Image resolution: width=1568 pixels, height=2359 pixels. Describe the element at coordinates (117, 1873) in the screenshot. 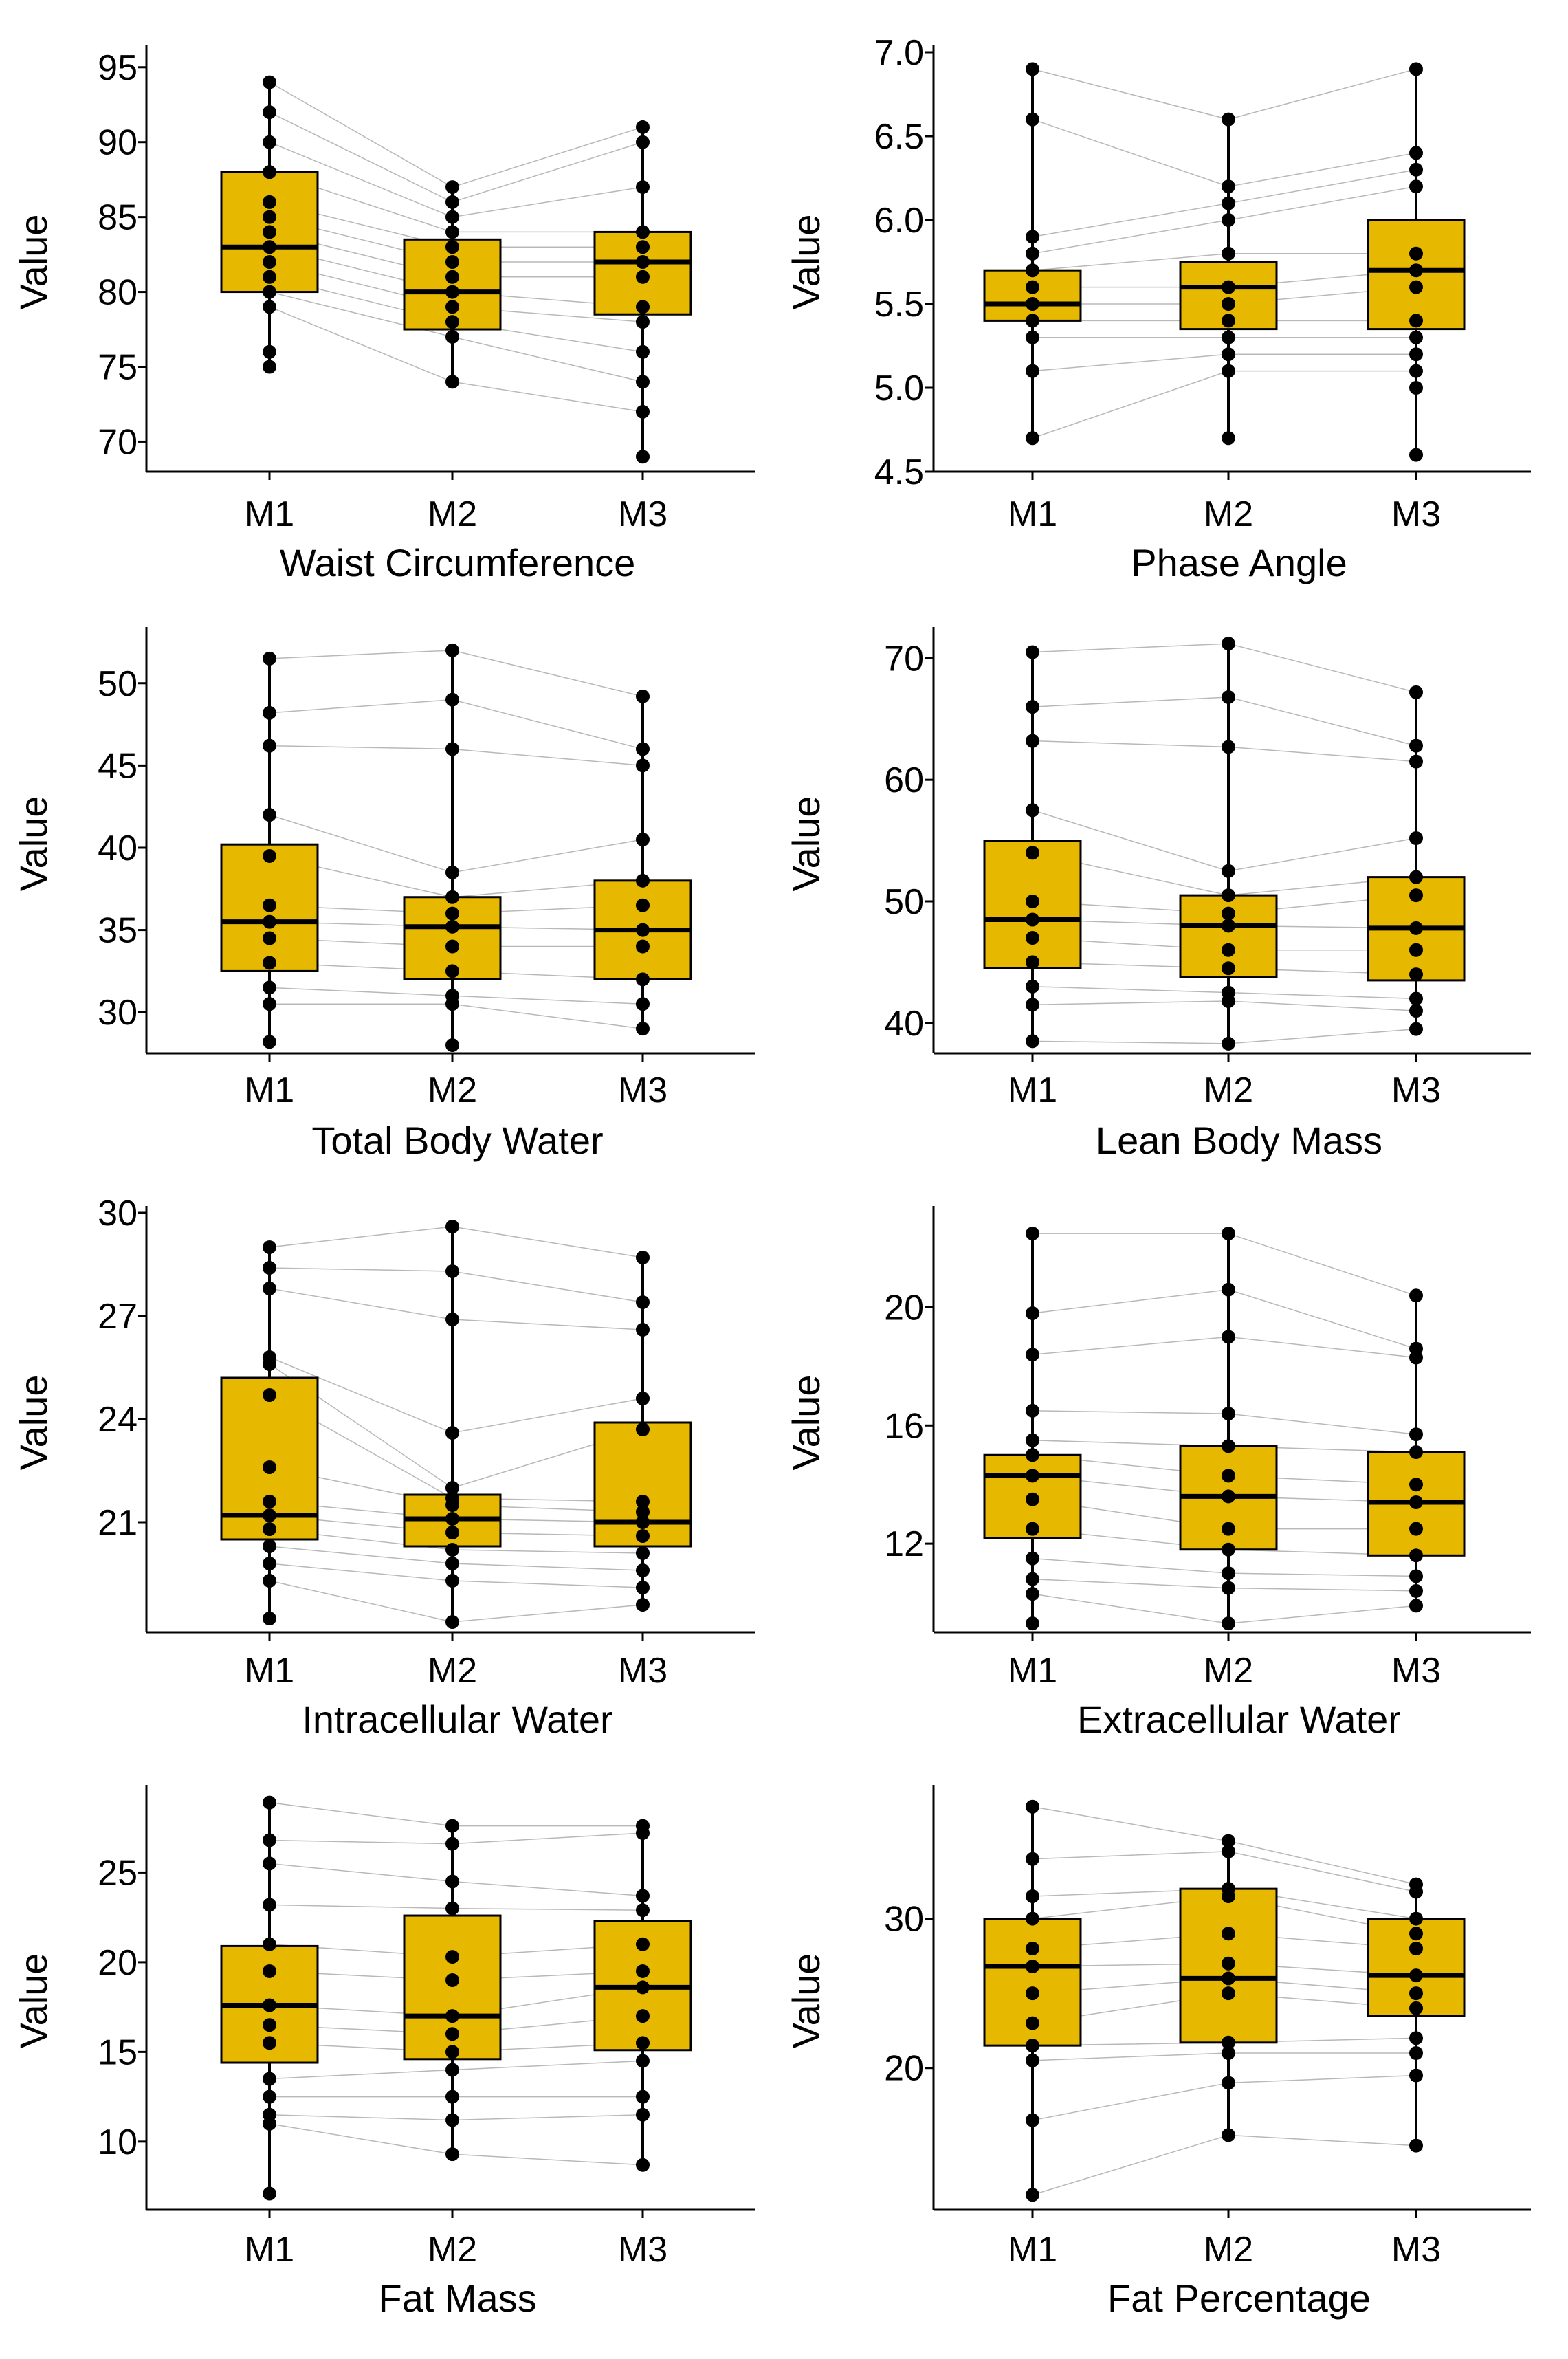

I see `y-tick-label: 25` at that location.